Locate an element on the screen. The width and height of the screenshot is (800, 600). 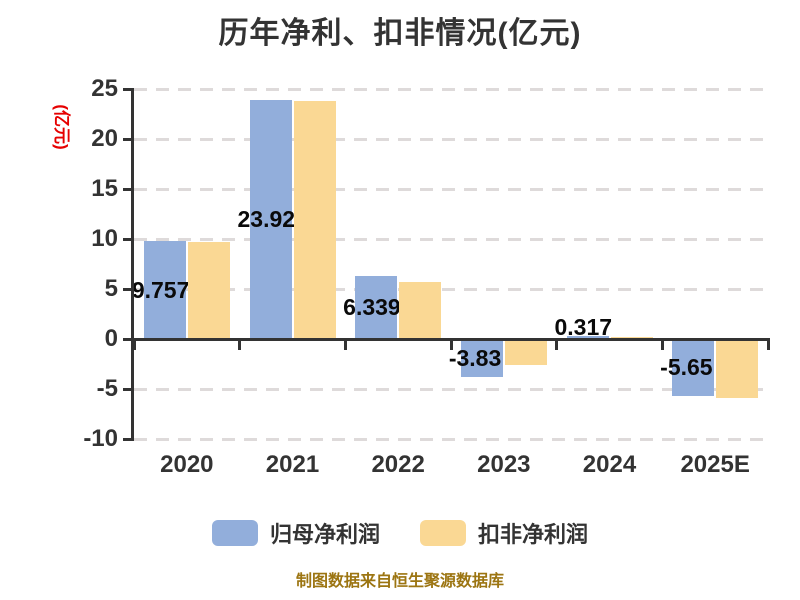
value-label: 9.757 is located at coordinates (160, 290).